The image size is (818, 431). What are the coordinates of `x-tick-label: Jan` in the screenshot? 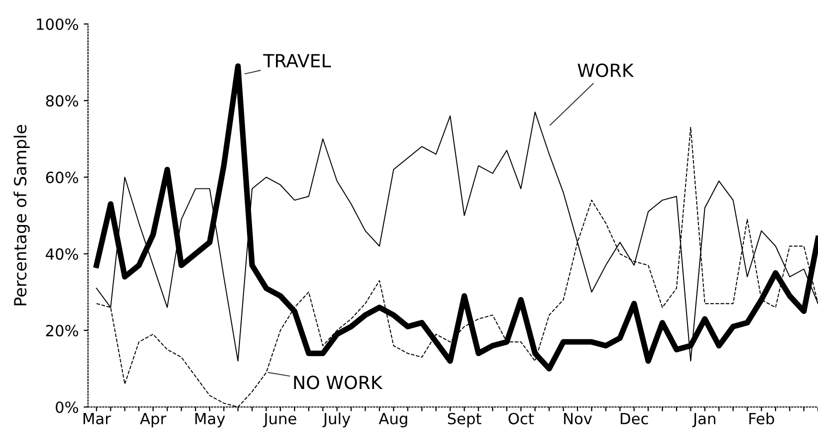 It's located at (704, 420).